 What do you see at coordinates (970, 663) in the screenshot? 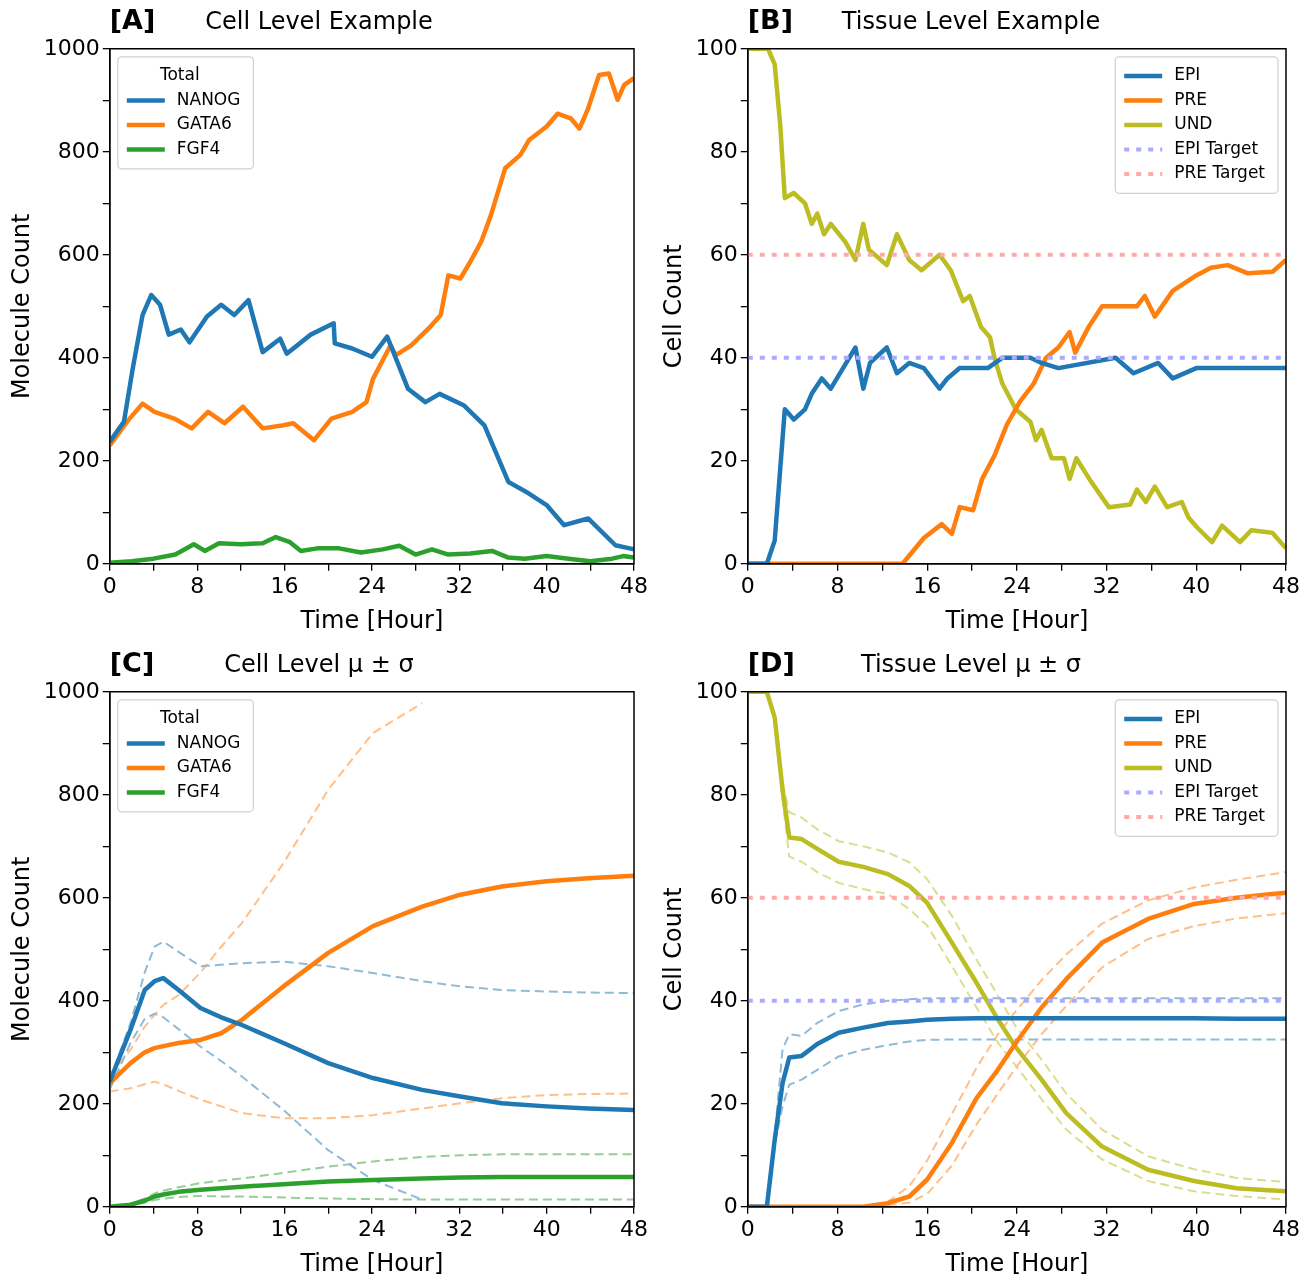
I see `chart-title: Tissue Level μ ± σ` at bounding box center [970, 663].